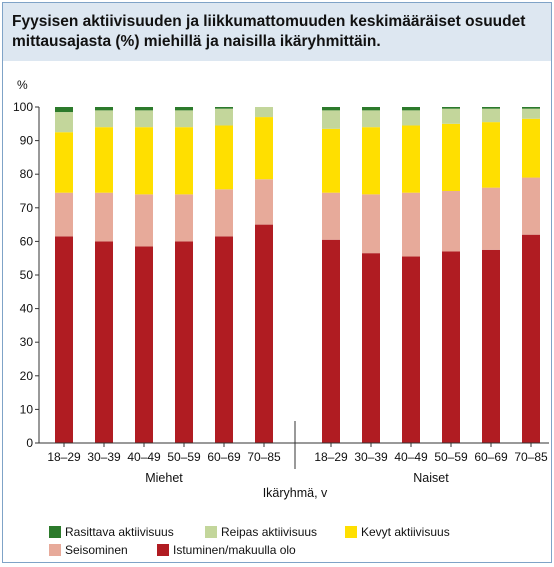 Image resolution: width=554 pixels, height=567 pixels. I want to click on legend-swatch-reipas, so click(211, 532).